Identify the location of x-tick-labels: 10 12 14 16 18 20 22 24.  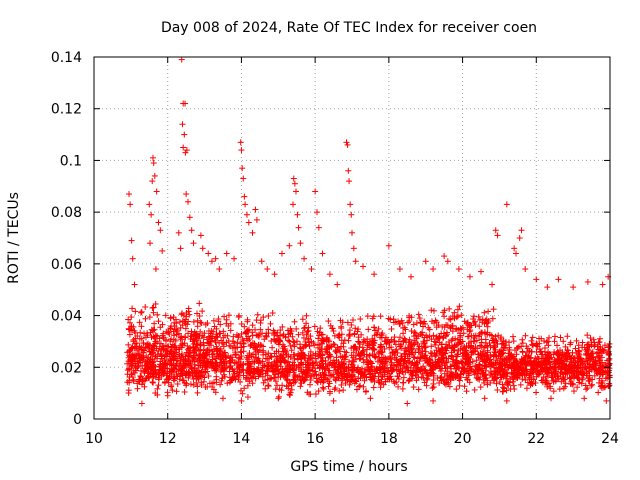
(352, 439).